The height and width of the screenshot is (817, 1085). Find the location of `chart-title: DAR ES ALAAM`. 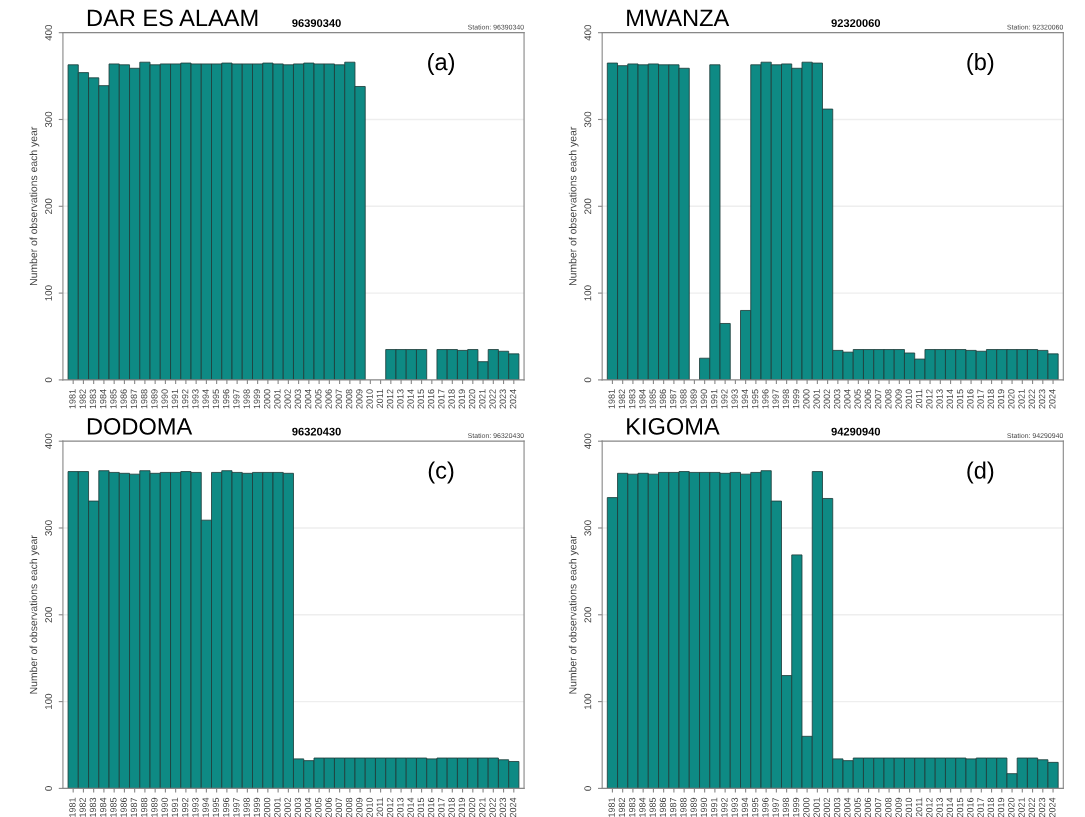

chart-title: DAR ES ALAAM is located at coordinates (172, 18).